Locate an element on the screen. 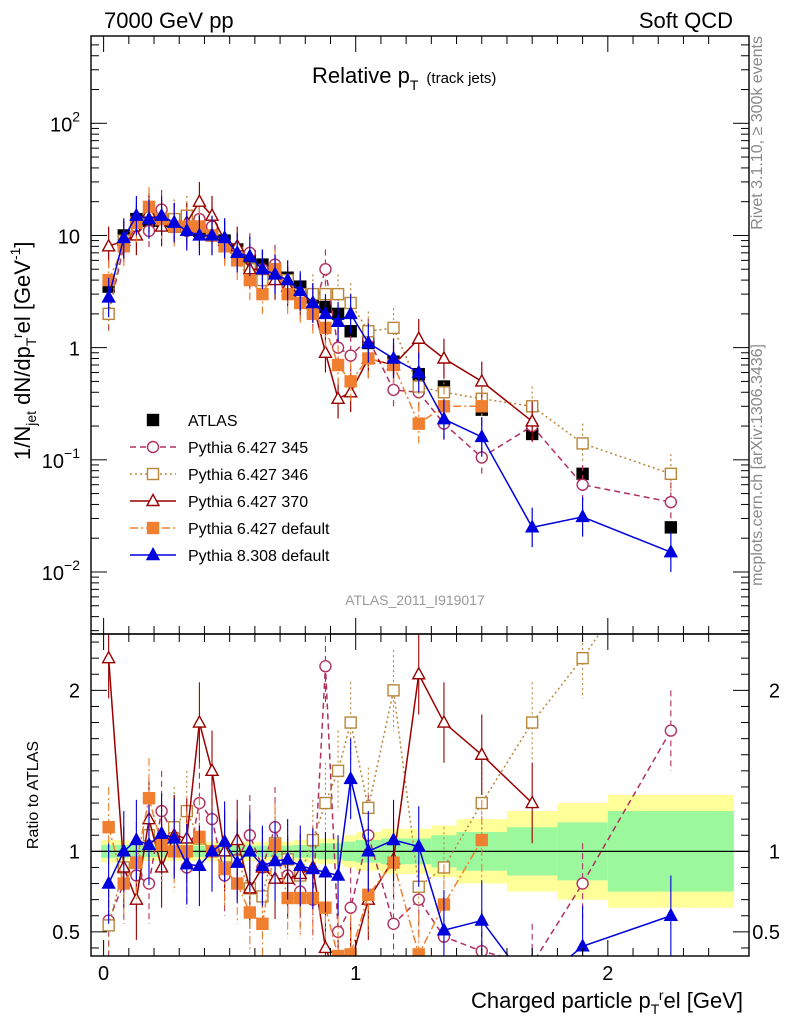 The width and height of the screenshot is (786, 1024). y-tick-label: 10⁻² is located at coordinates (61, 571).